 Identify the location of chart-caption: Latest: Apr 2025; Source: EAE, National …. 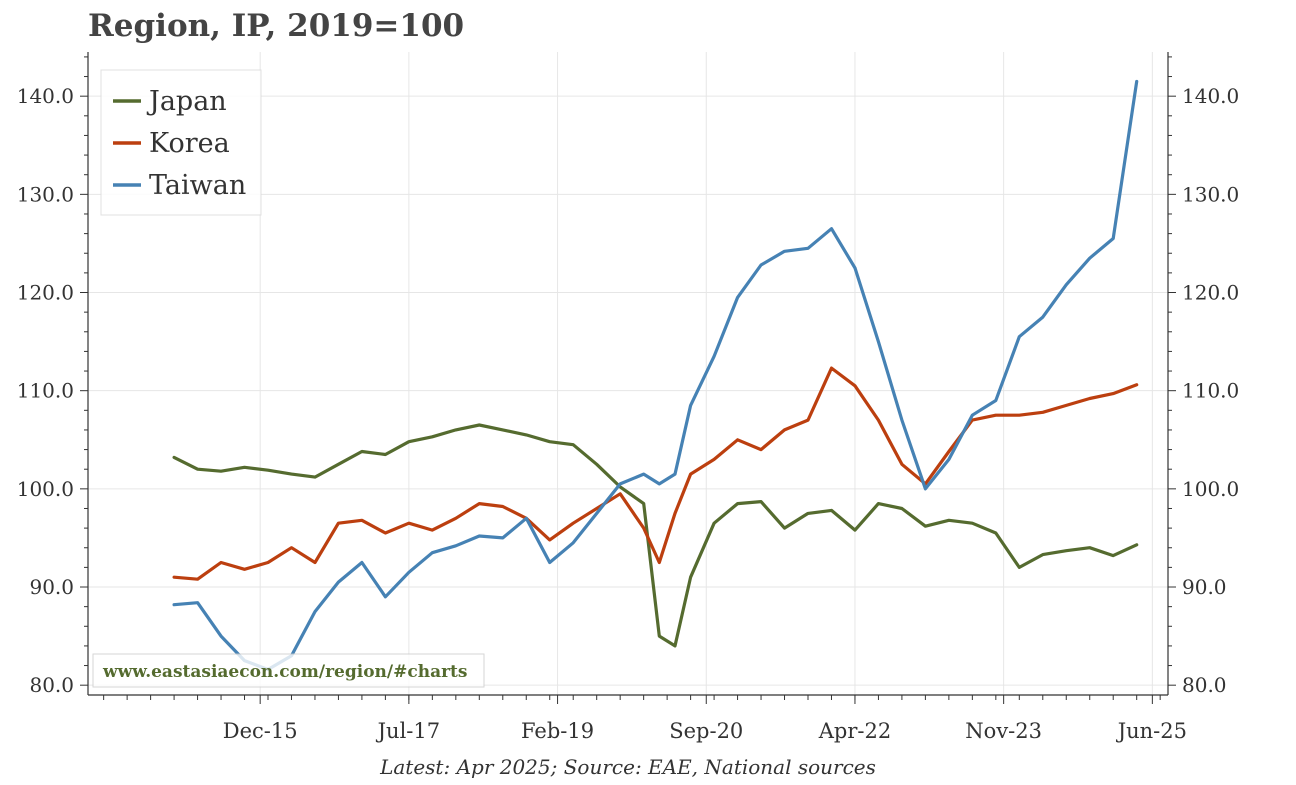
(628, 767).